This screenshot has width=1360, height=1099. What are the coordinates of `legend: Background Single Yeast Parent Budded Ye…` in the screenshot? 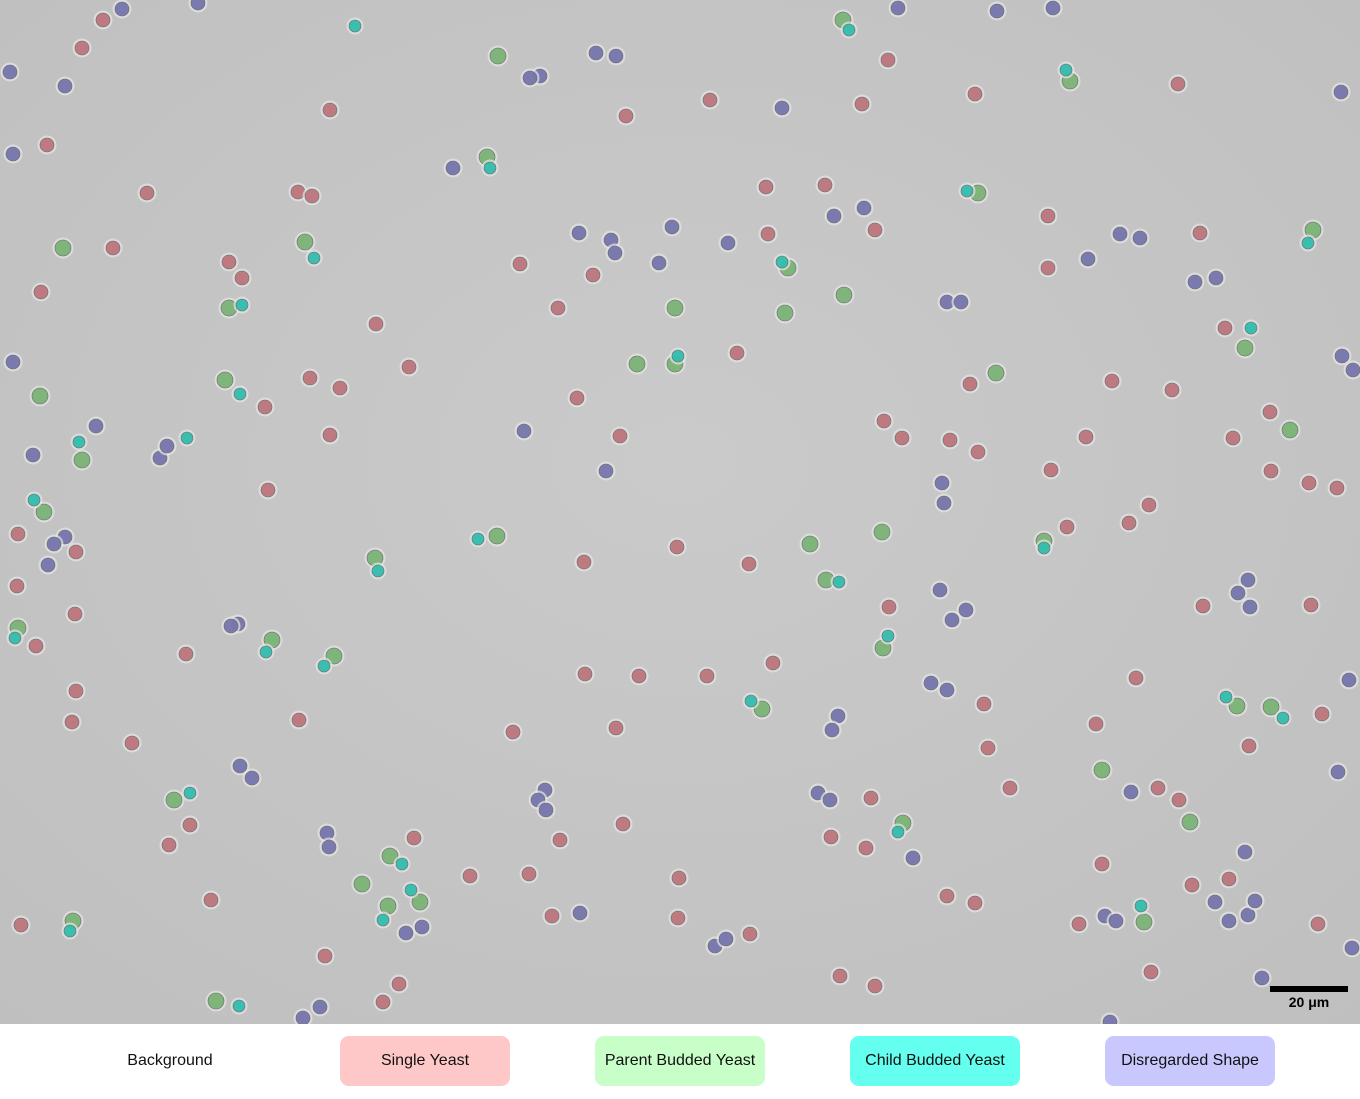 It's located at (680, 1061).